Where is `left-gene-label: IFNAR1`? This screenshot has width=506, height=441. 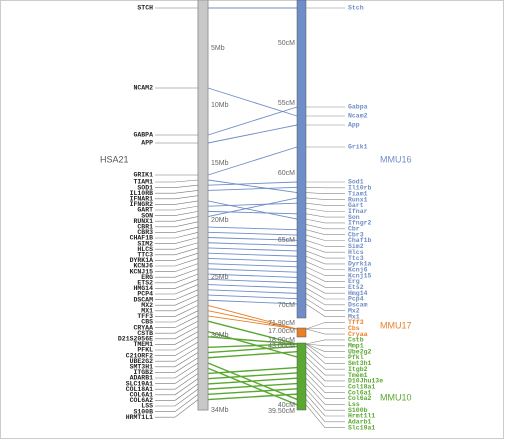 left-gene-label: IFNAR1 is located at coordinates (142, 199).